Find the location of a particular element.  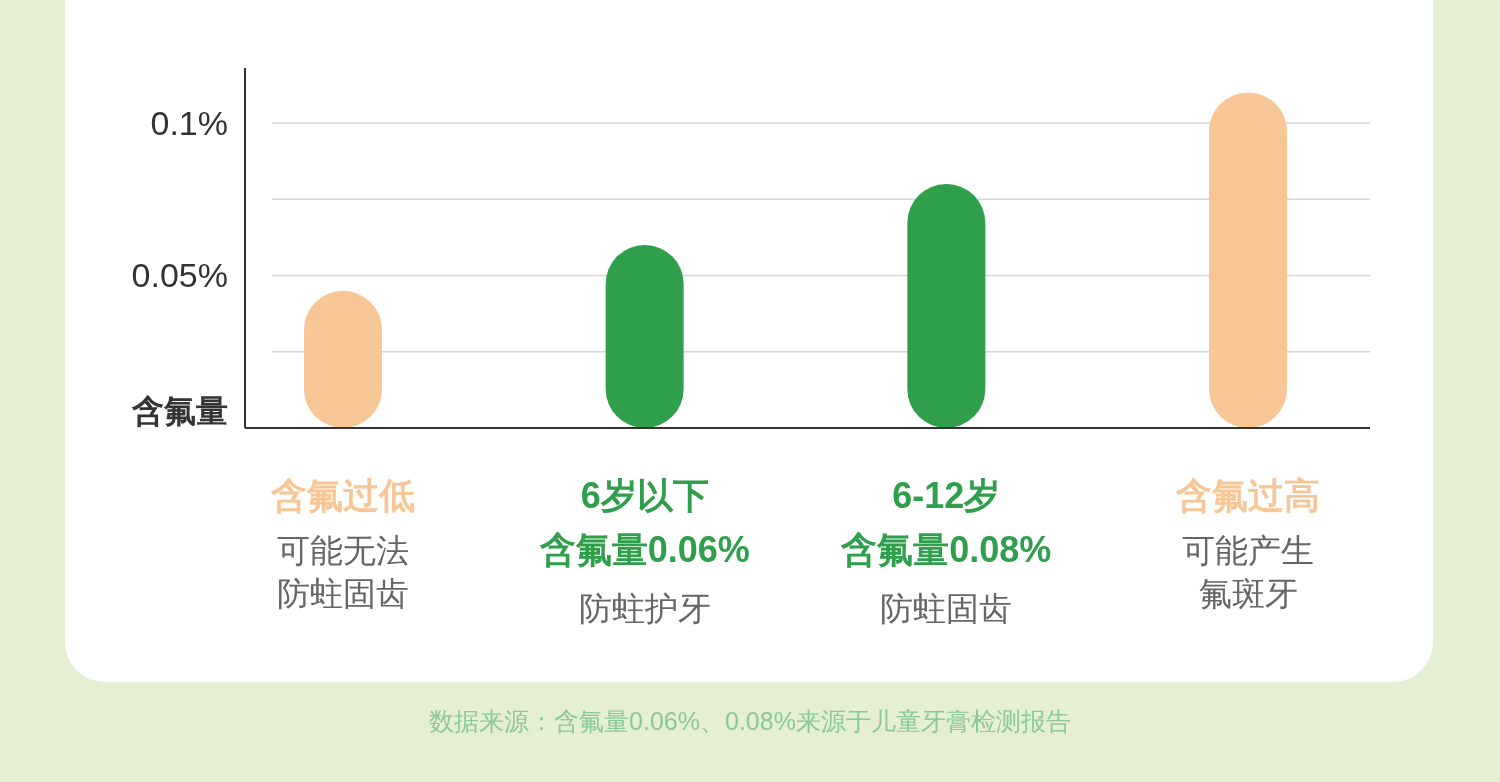

text: 可能产生氟斑牙 is located at coordinates (1248, 572).